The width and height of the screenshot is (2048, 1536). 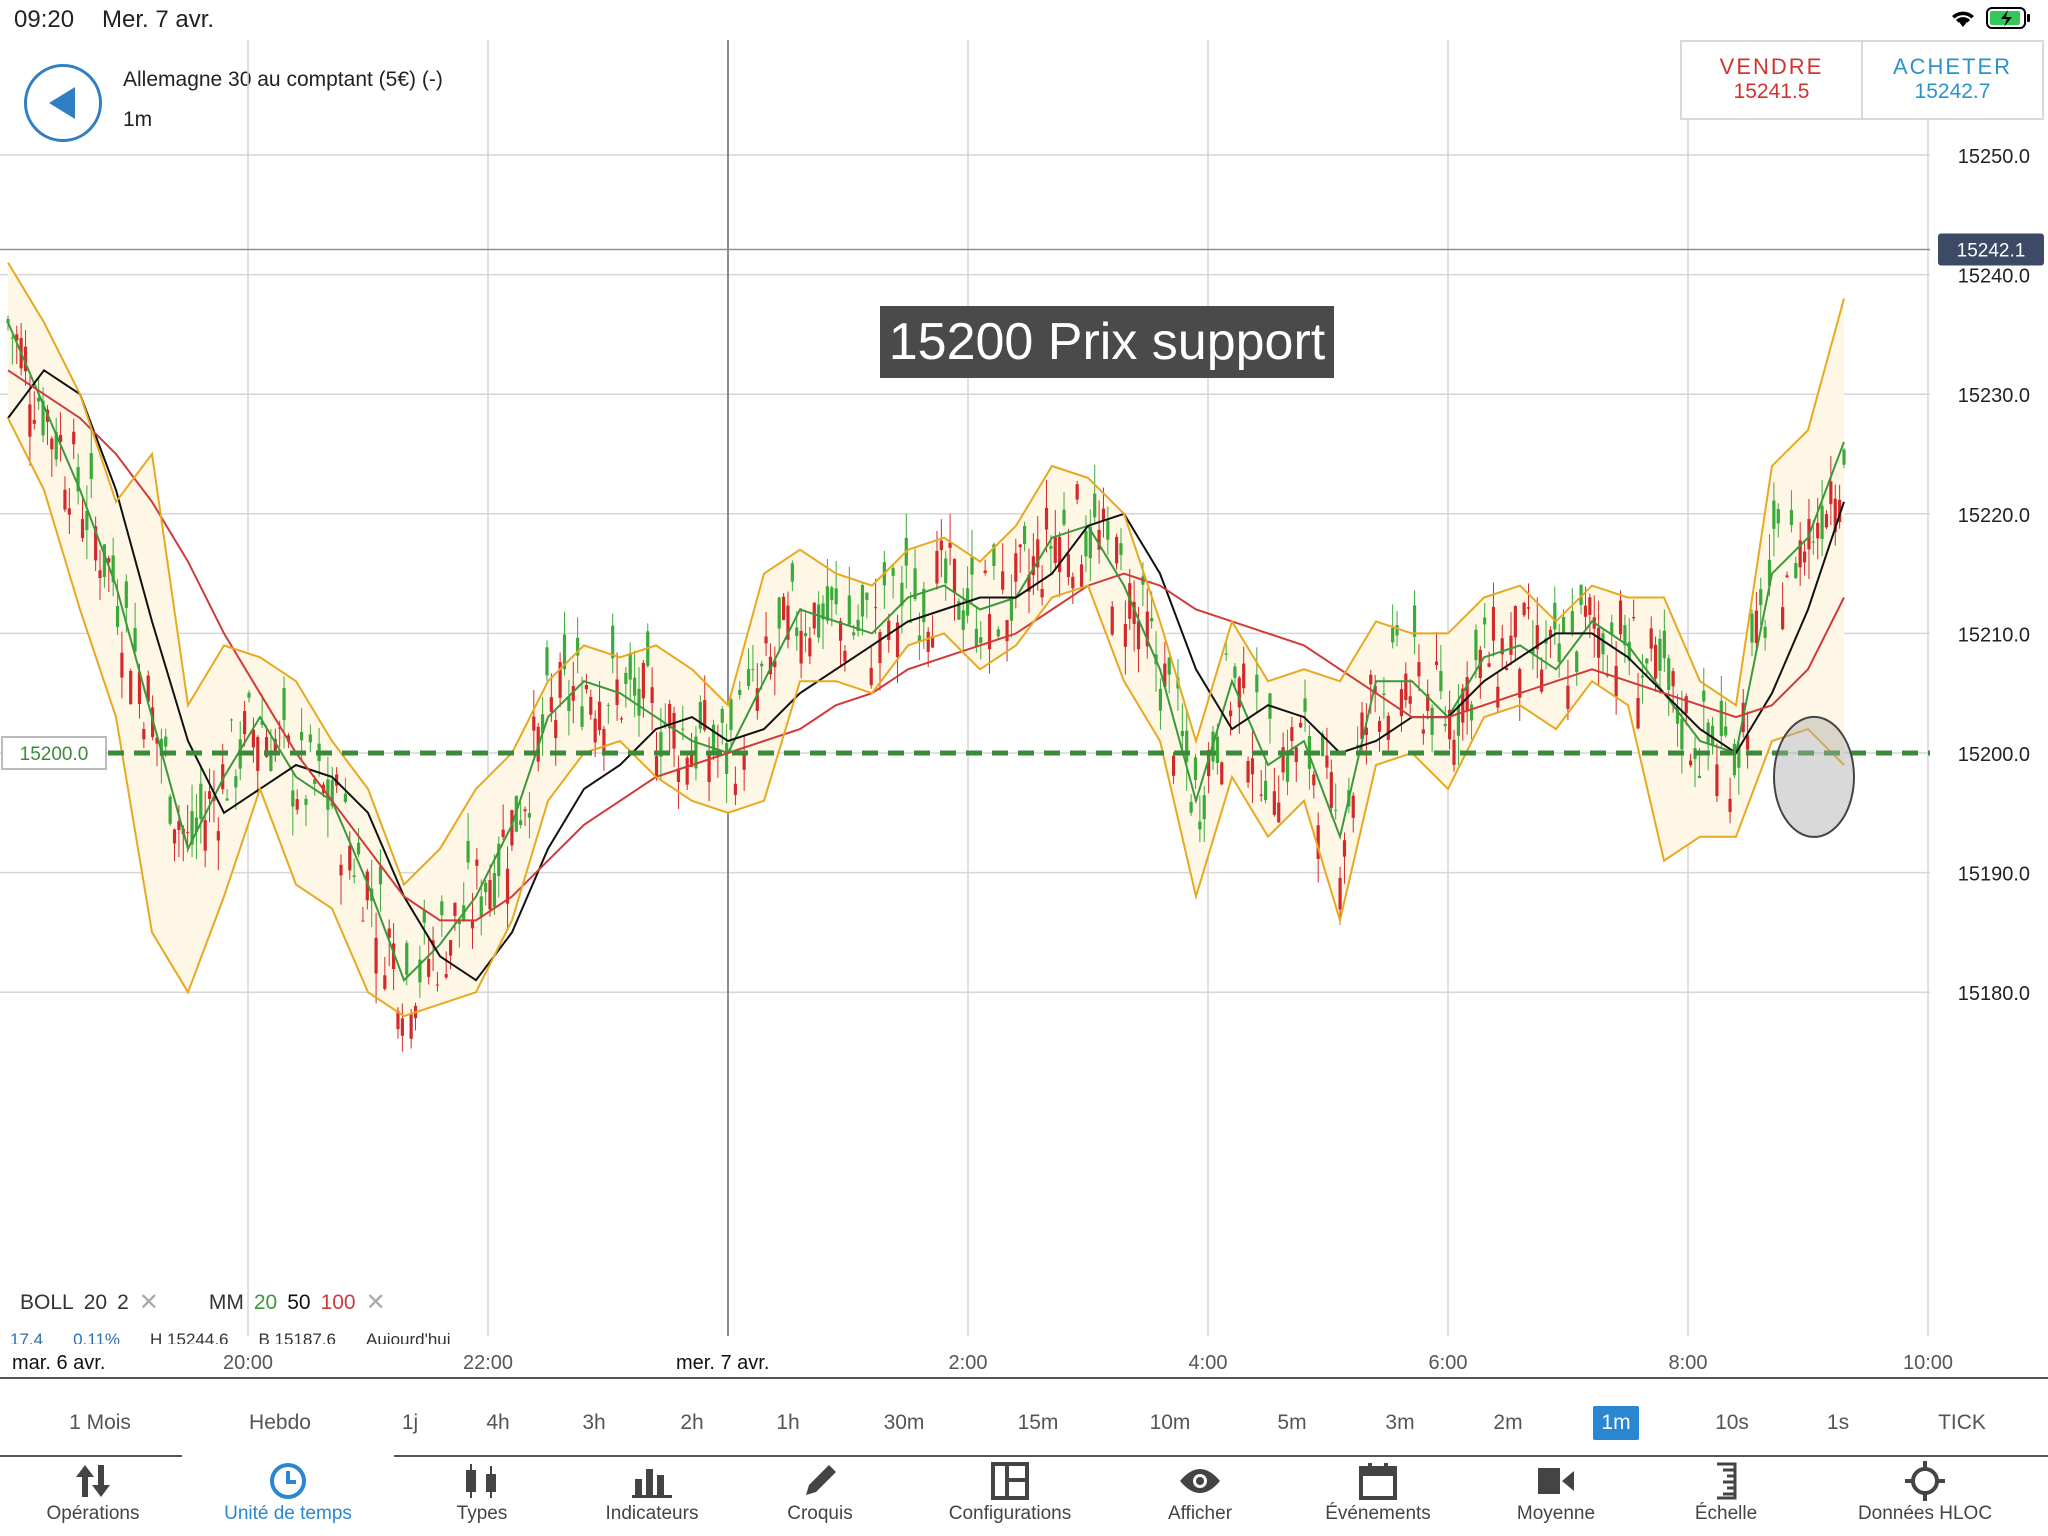 I want to click on tf-3m: 3m, so click(x=1400, y=1422).